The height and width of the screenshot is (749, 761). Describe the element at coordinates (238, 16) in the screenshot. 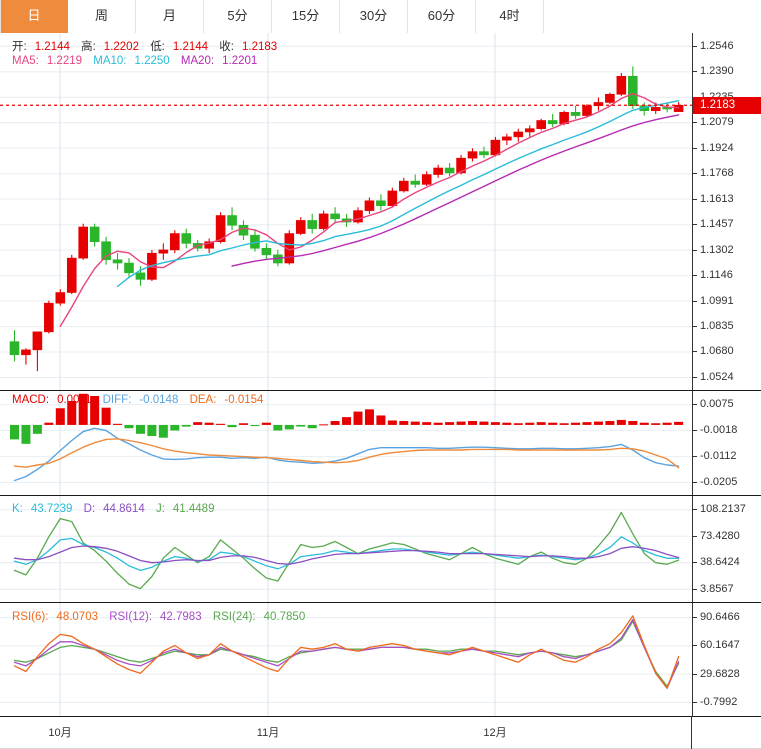

I see `tab-3: 5分` at that location.